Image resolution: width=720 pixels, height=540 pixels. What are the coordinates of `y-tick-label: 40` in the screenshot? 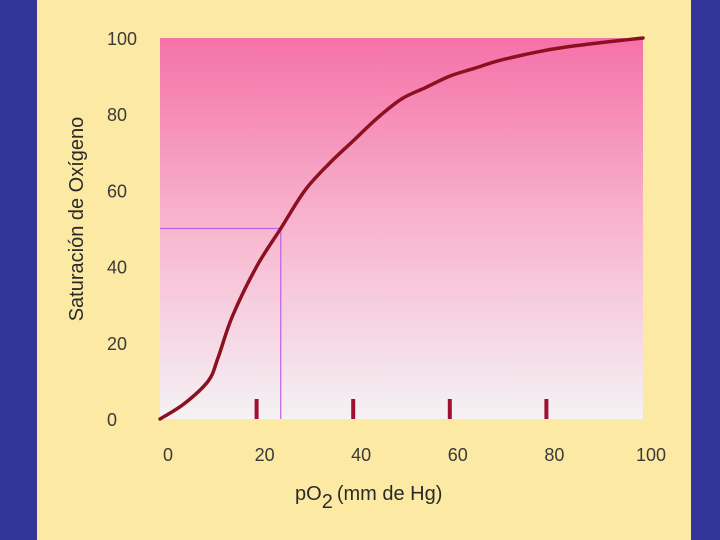 It's located at (117, 268).